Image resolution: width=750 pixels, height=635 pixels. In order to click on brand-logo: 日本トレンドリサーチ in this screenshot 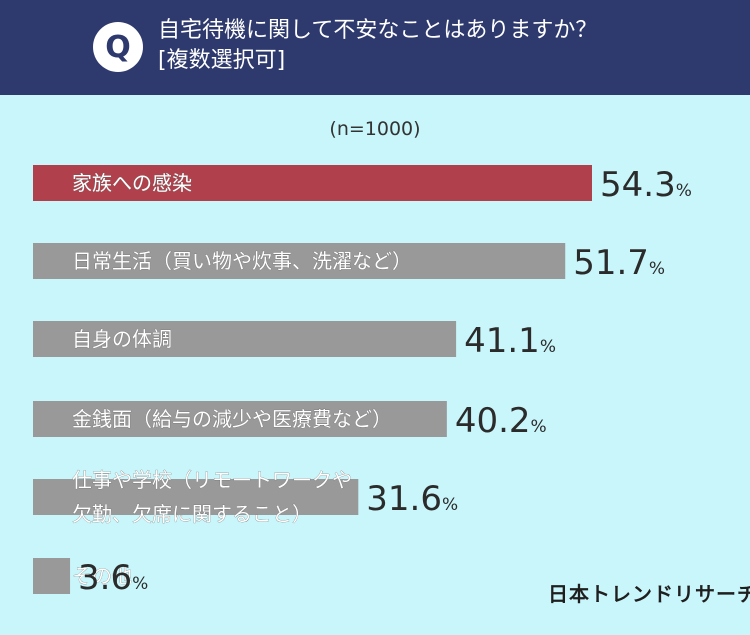, I will do `click(649, 594)`.